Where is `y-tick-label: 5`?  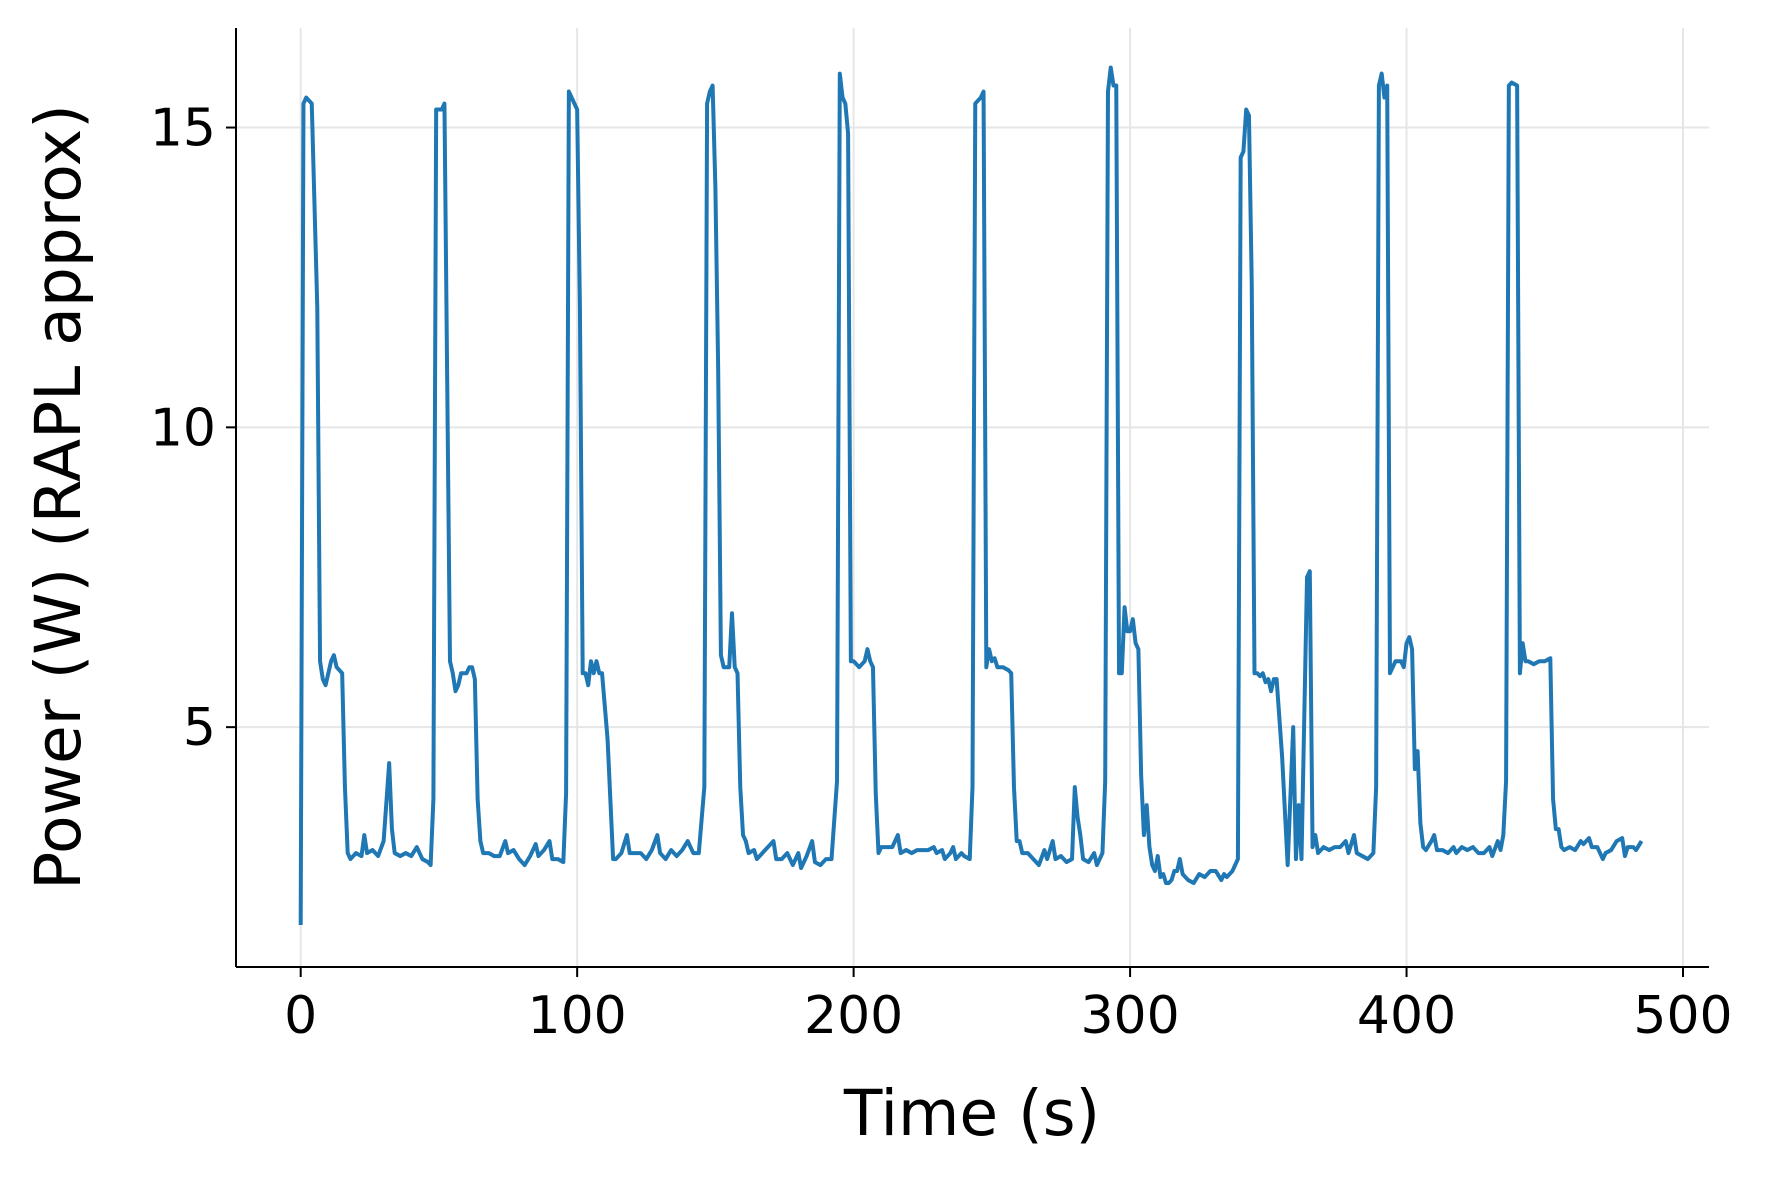 y-tick-label: 5 is located at coordinates (199, 728).